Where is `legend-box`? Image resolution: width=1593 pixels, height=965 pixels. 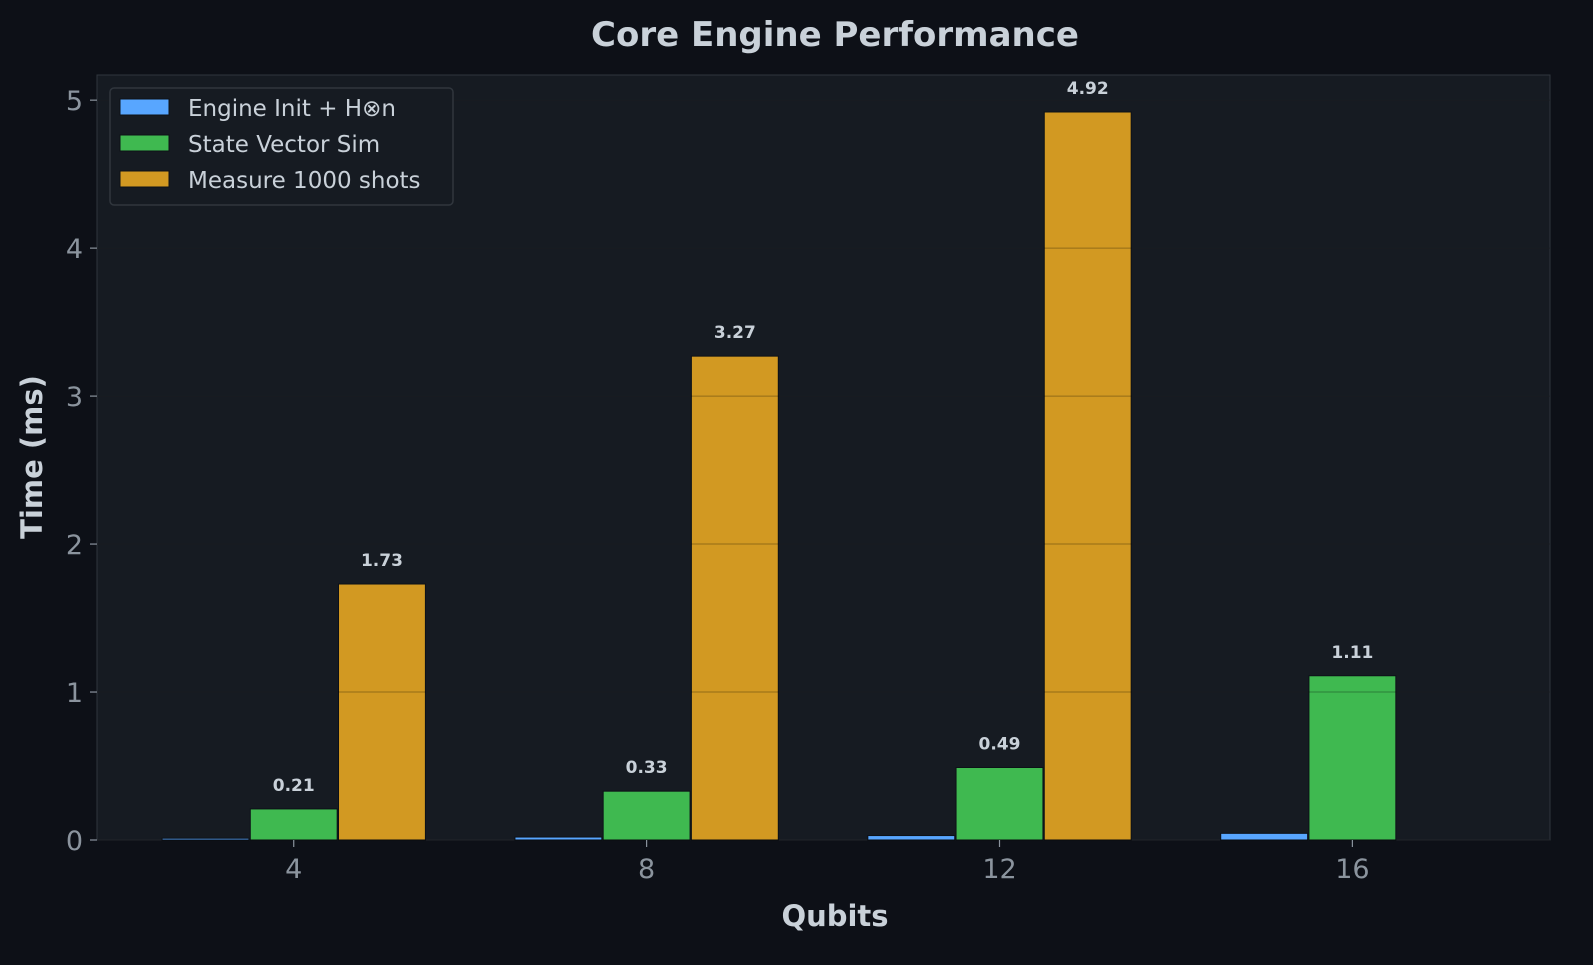 legend-box is located at coordinates (281, 146).